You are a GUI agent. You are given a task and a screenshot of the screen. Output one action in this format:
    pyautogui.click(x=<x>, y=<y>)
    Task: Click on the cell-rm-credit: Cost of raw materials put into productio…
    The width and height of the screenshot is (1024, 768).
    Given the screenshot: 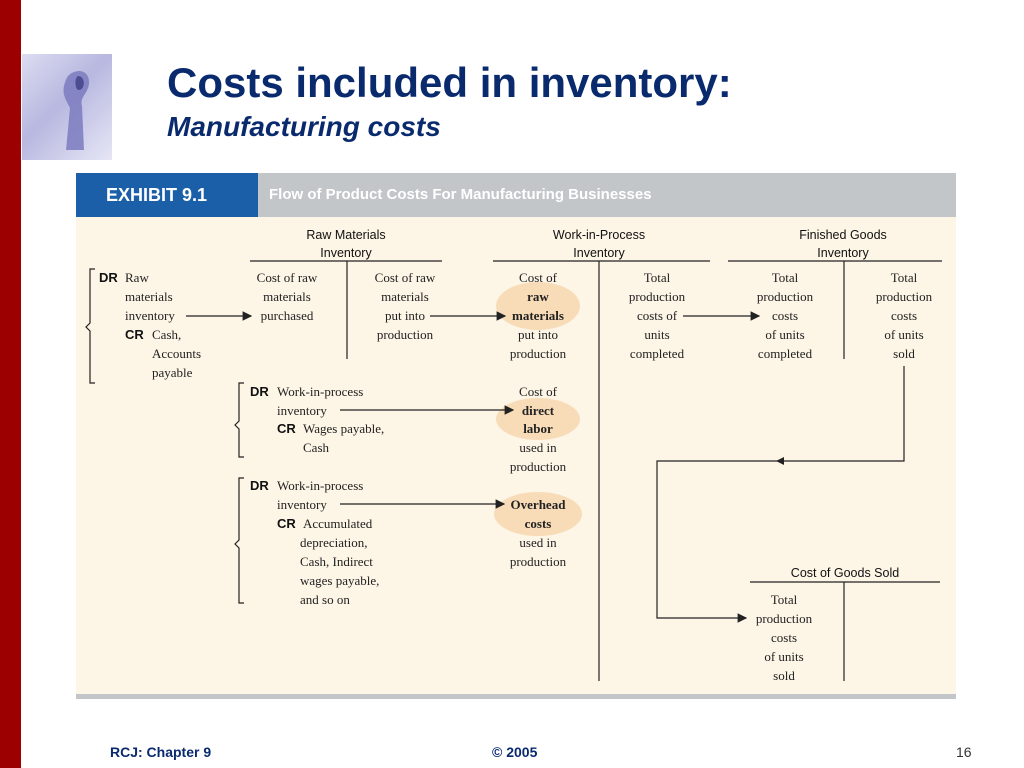 What is the action you would take?
    pyautogui.click(x=405, y=306)
    